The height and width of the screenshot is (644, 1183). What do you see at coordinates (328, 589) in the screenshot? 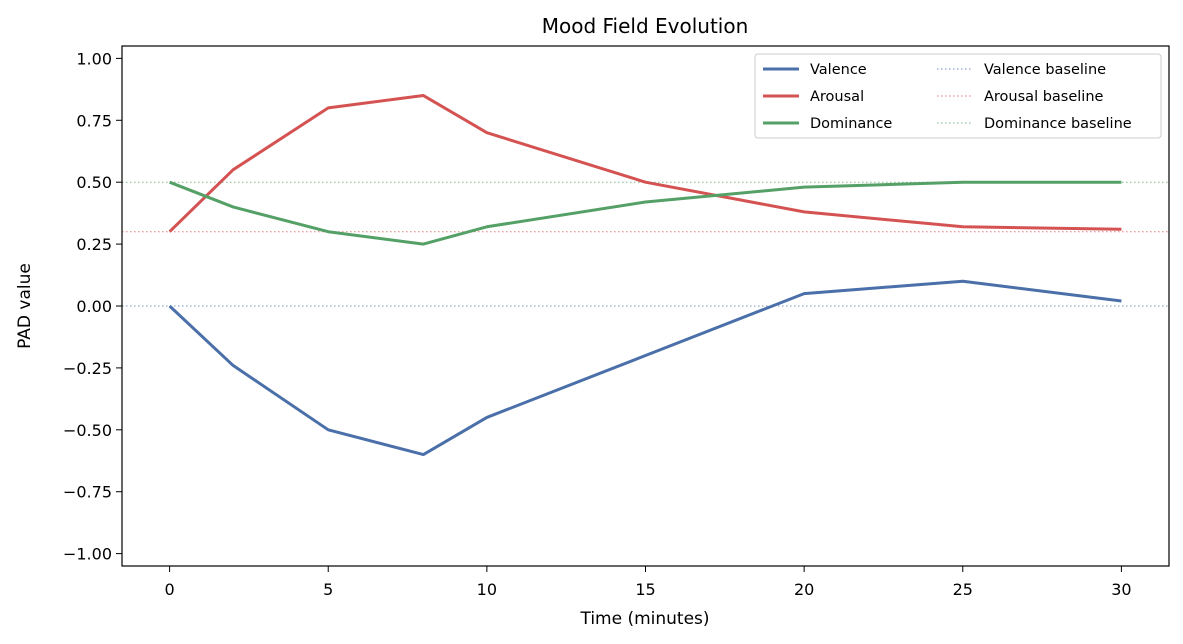
I see `x-tick-label: 5` at bounding box center [328, 589].